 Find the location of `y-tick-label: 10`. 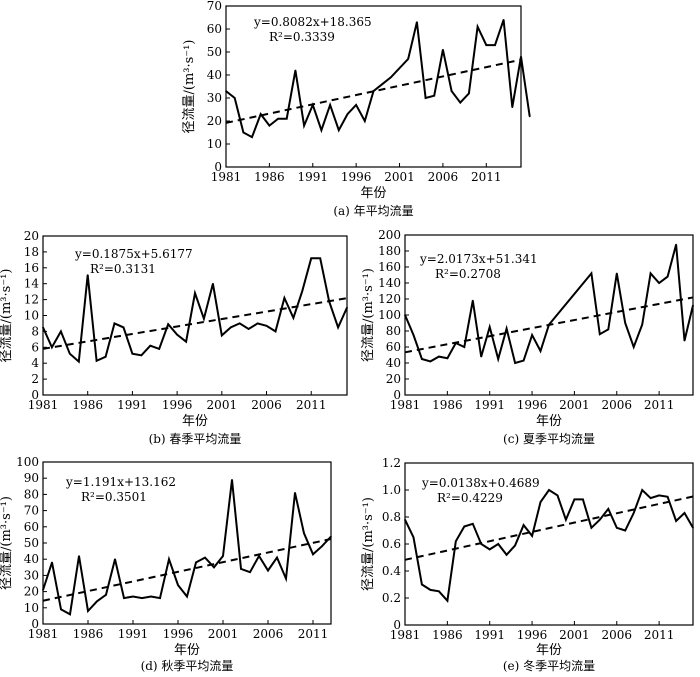

y-tick-label: 10 is located at coordinates (31, 316).